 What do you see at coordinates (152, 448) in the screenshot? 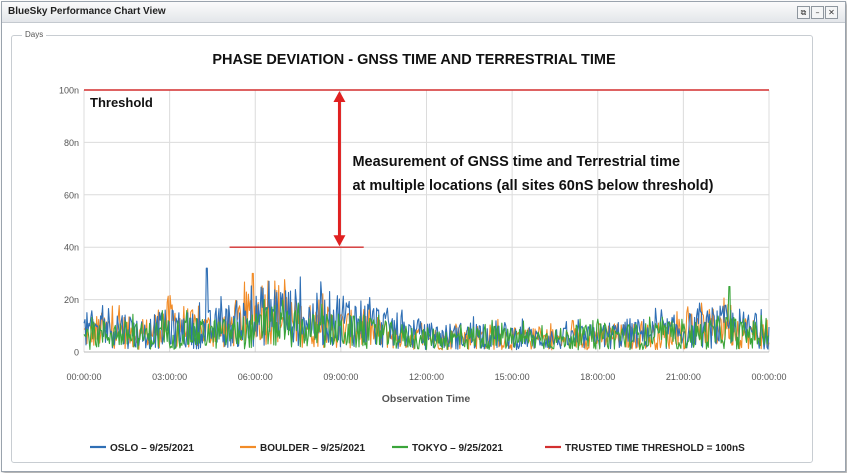
I see `legend-label: OSLO – 9/25/2021` at bounding box center [152, 448].